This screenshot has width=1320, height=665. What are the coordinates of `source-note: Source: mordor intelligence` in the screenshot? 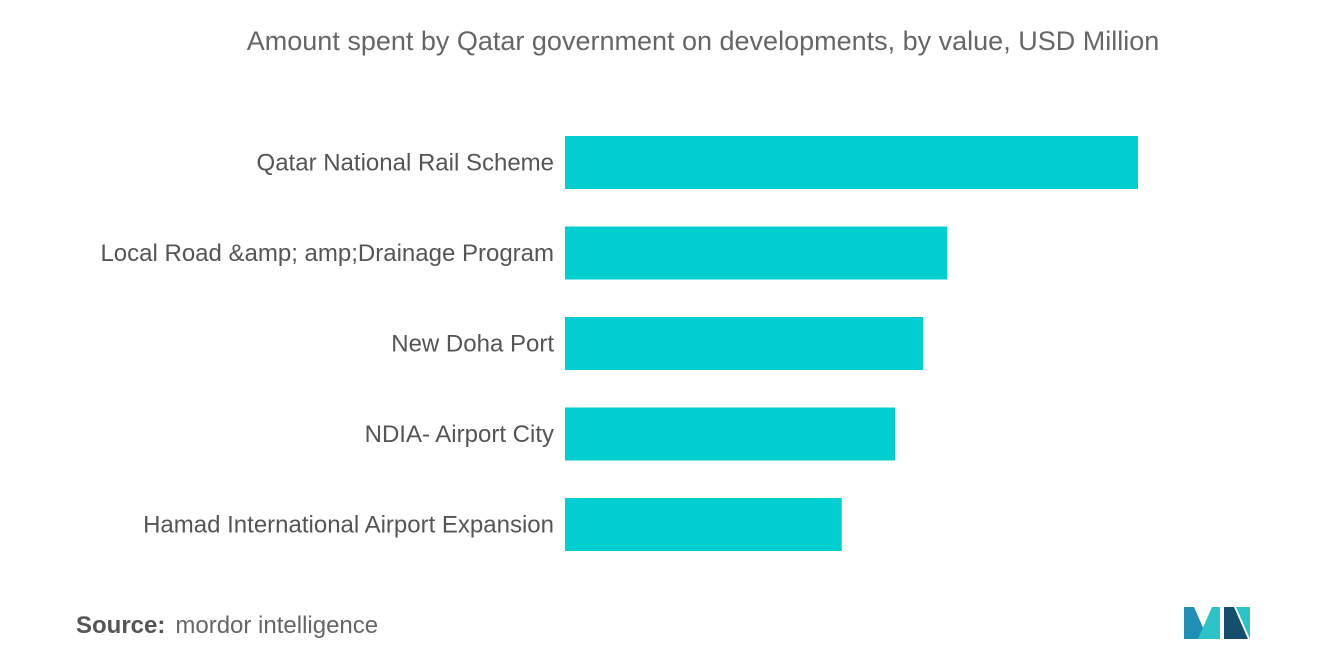 It's located at (227, 626).